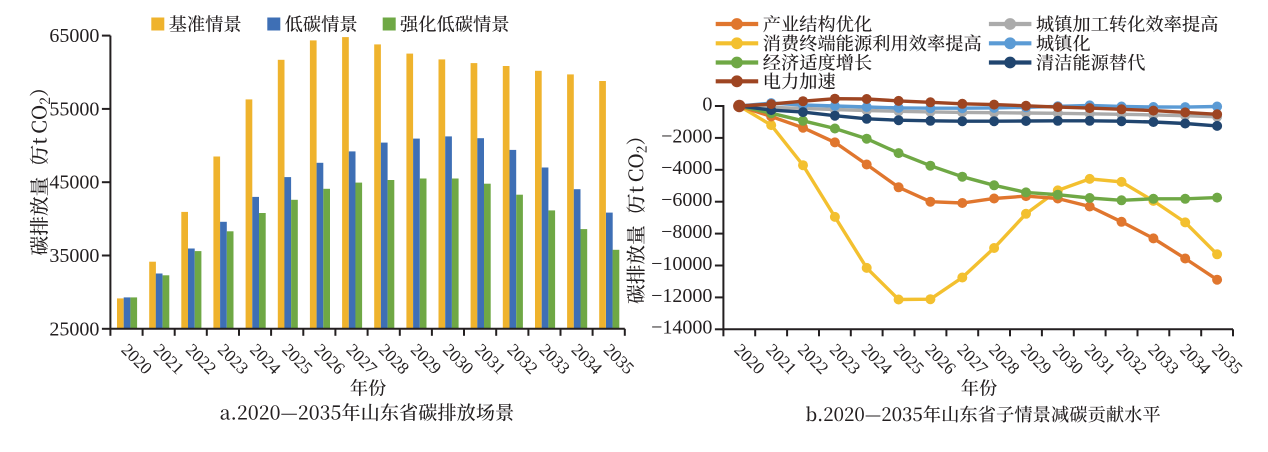 This screenshot has height=452, width=1268. What do you see at coordinates (686, 136) in the screenshot?
I see `svg-text: −2000` at bounding box center [686, 136].